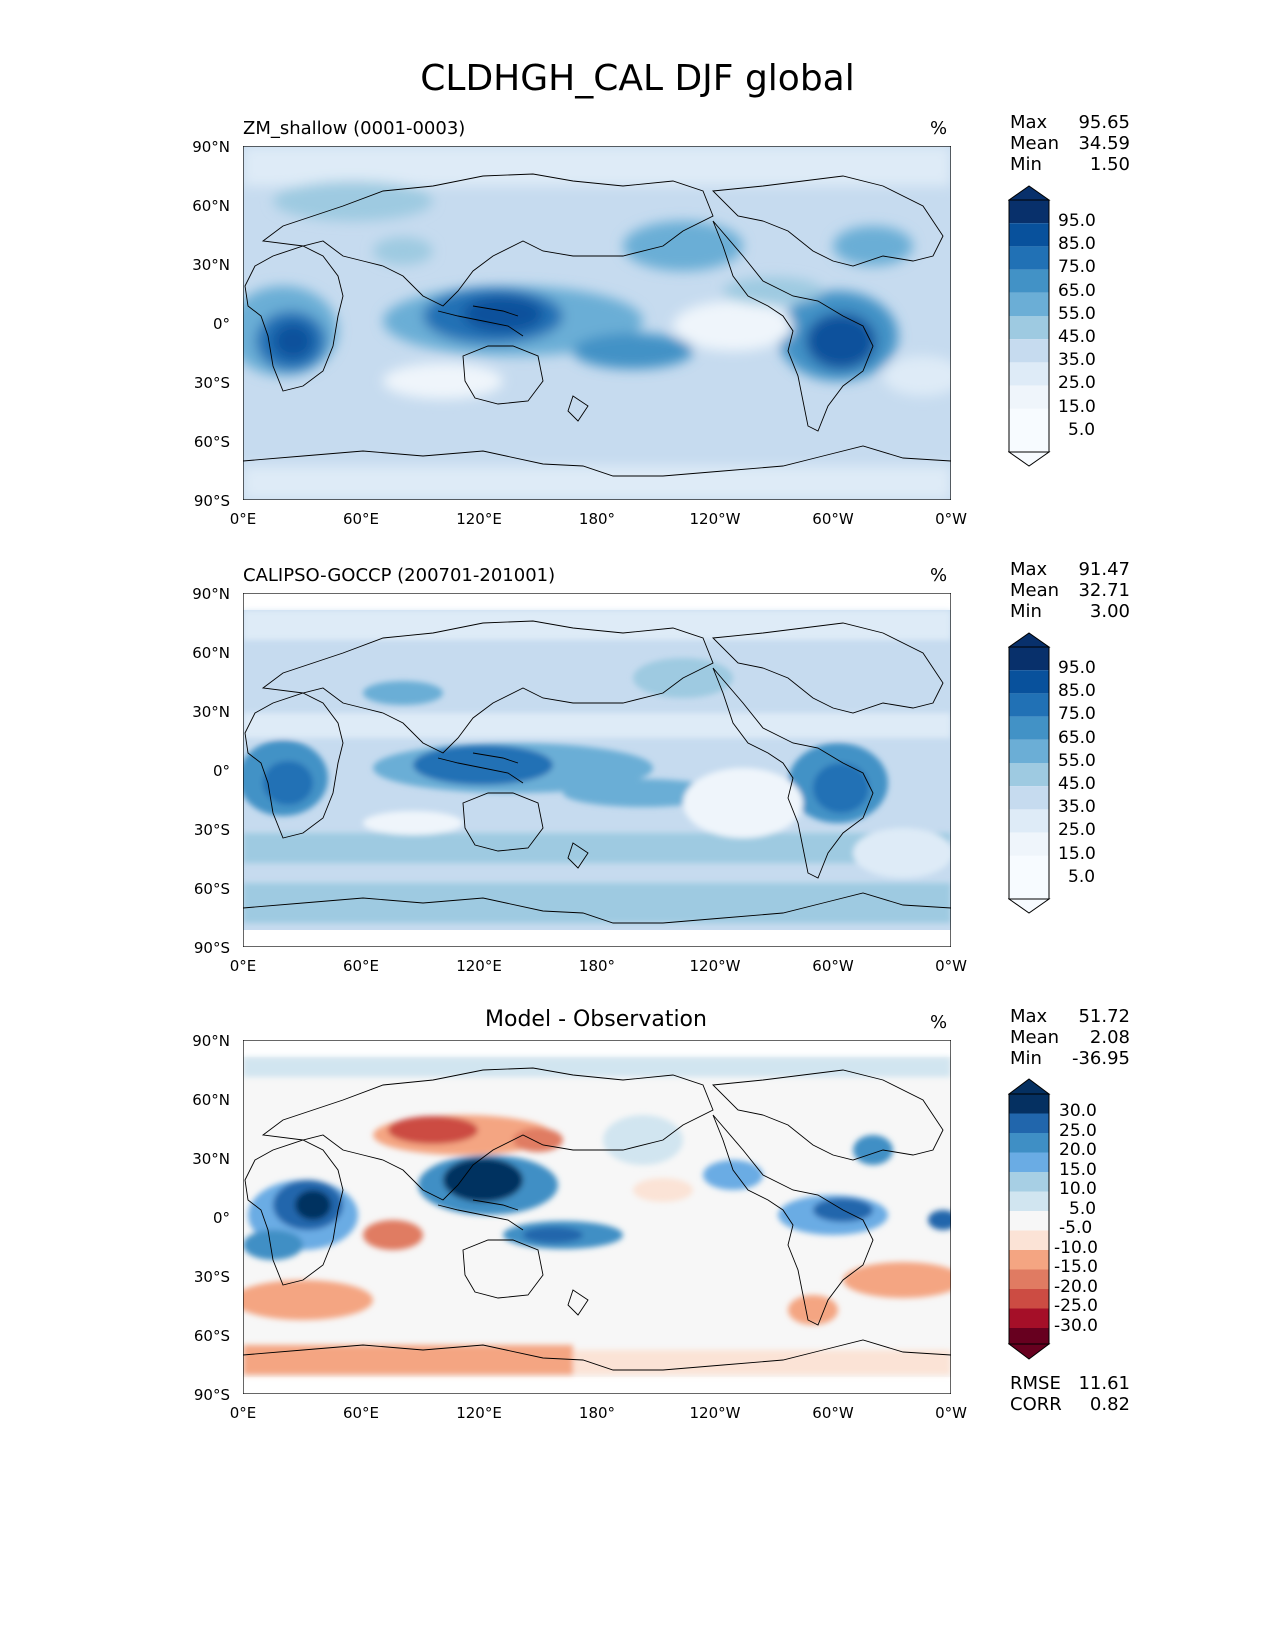 This screenshot has width=1275, height=1650. What do you see at coordinates (1078, 1189) in the screenshot?
I see `cb-label: 10.0` at bounding box center [1078, 1189].